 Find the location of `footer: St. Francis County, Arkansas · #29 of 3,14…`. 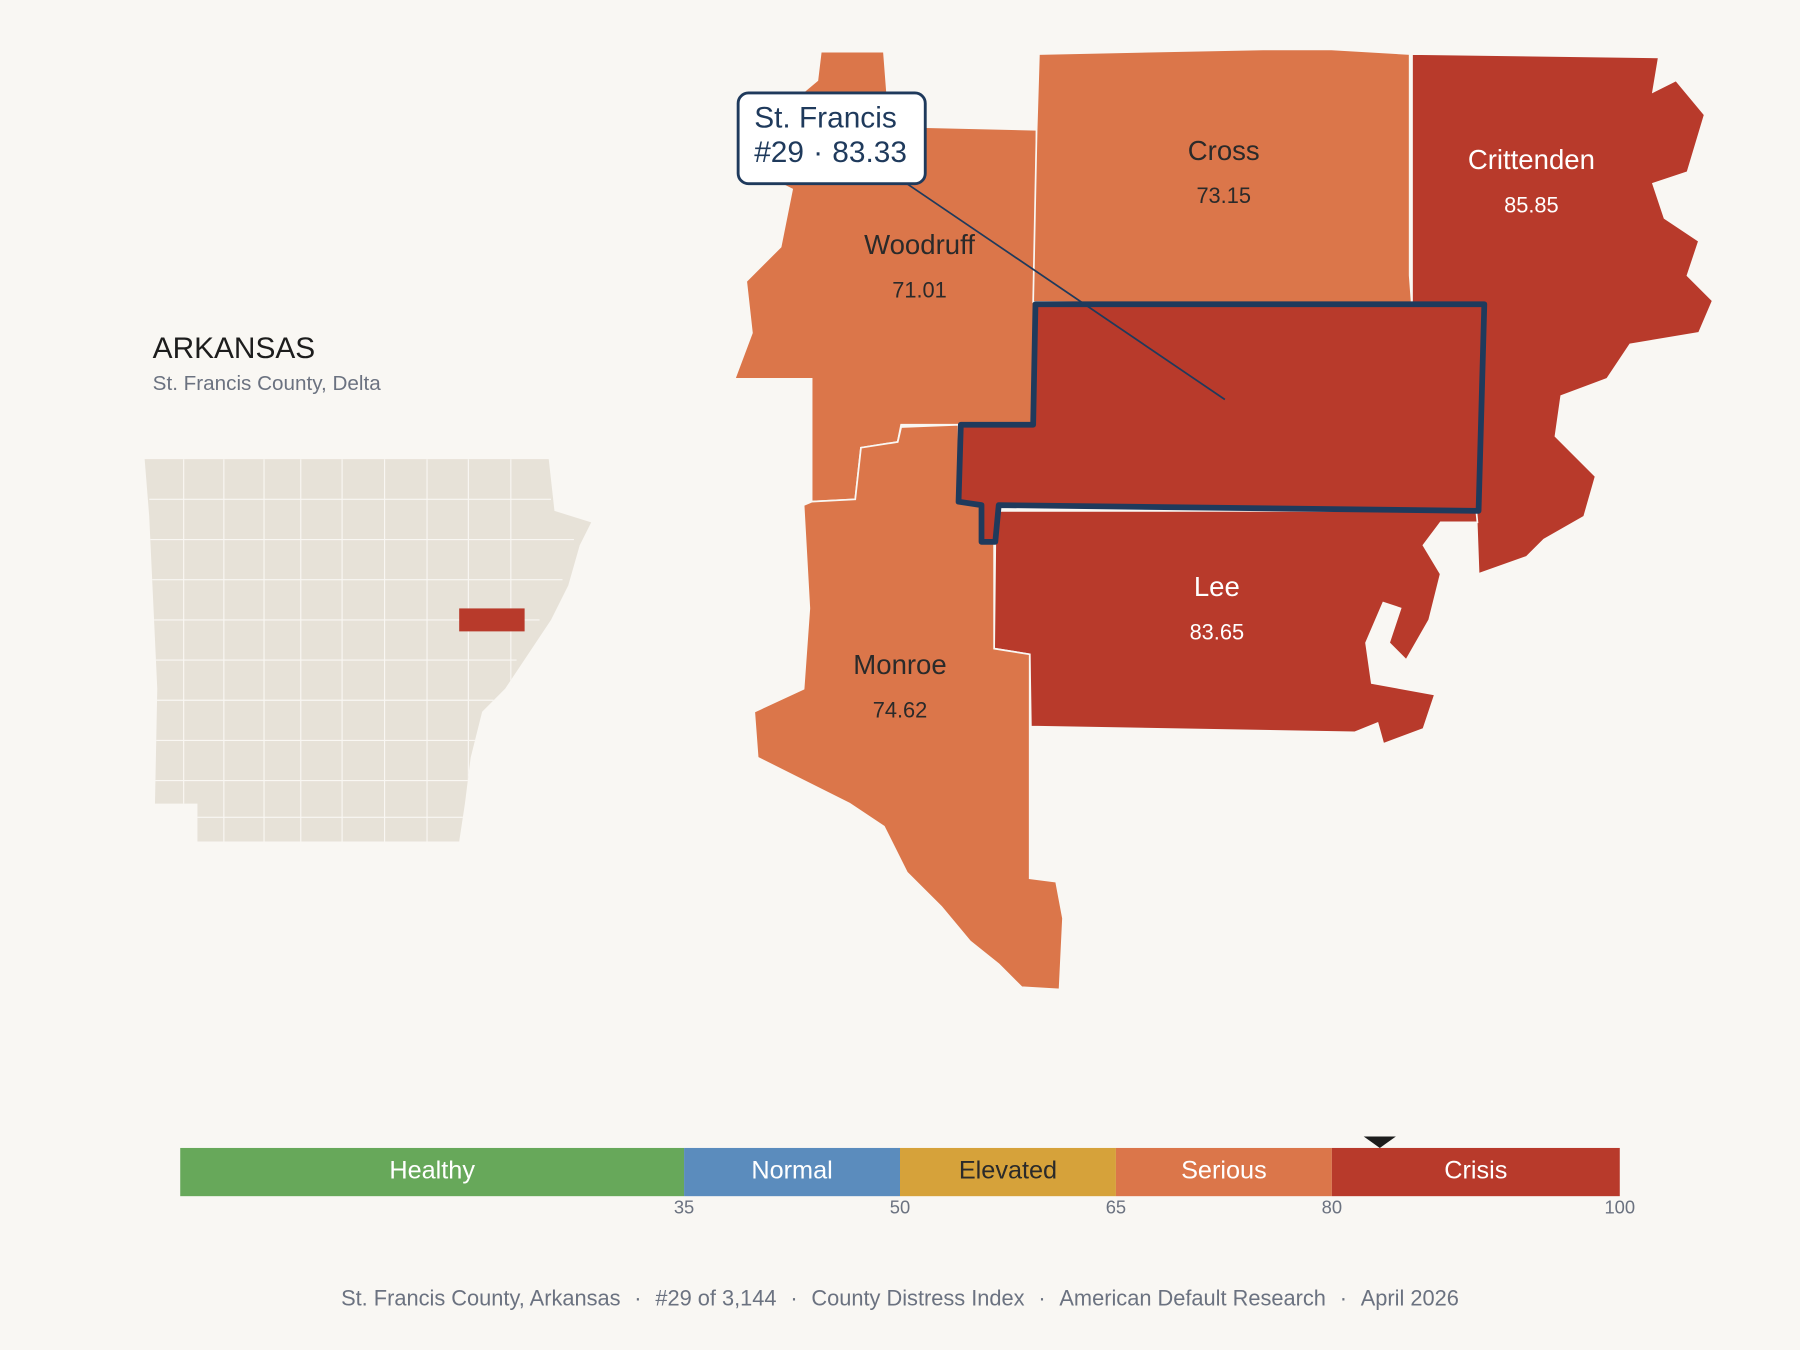

footer: St. Francis County, Arkansas · #29 of 3,14… is located at coordinates (900, 1297).